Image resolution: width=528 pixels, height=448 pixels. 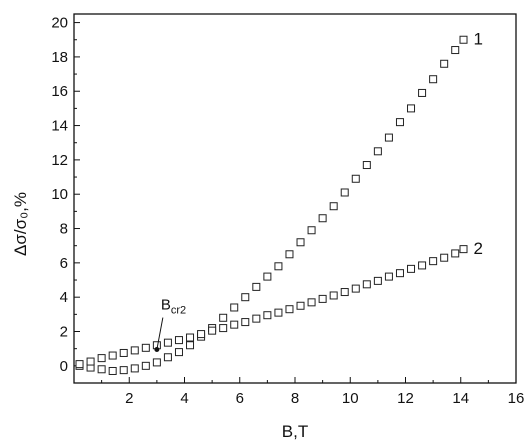 What do you see at coordinates (295, 398) in the screenshot?
I see `x-tick-label: 8` at bounding box center [295, 398].